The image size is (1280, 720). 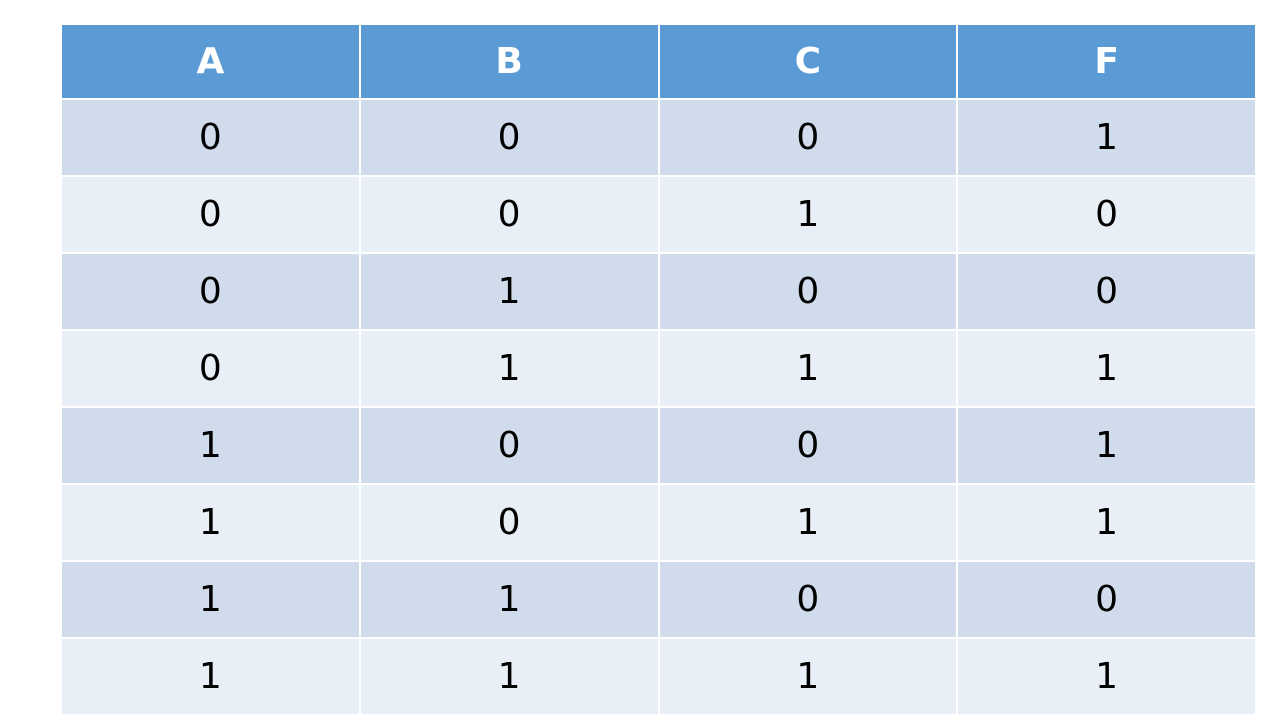 What do you see at coordinates (808, 61) in the screenshot?
I see `header-cell: C` at bounding box center [808, 61].